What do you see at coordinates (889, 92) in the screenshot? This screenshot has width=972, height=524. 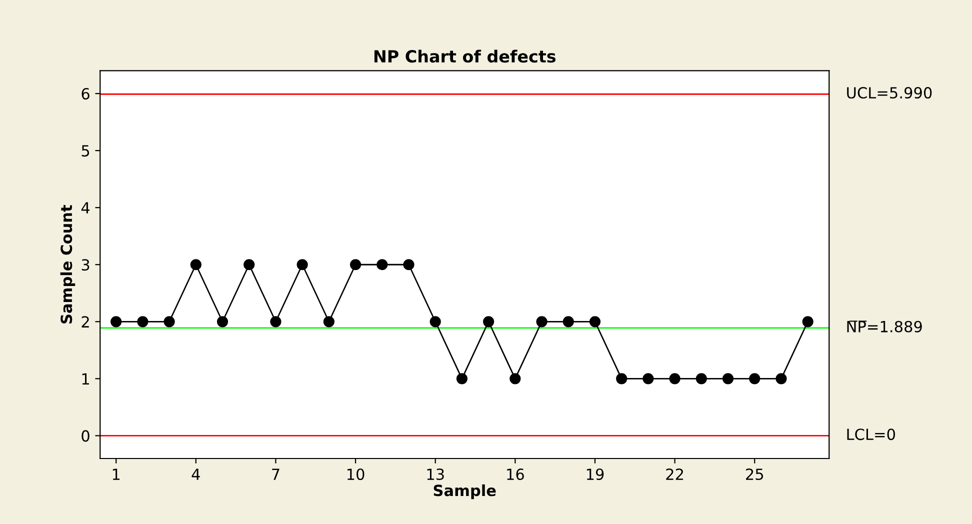 I see `ref-line-label: UCL=5.990` at bounding box center [889, 92].